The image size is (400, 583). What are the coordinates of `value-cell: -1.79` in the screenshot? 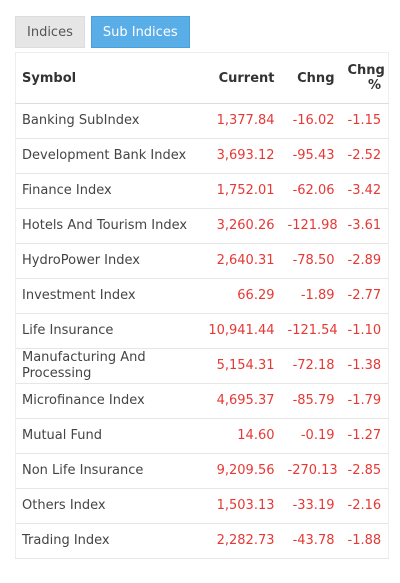 It's located at (365, 401).